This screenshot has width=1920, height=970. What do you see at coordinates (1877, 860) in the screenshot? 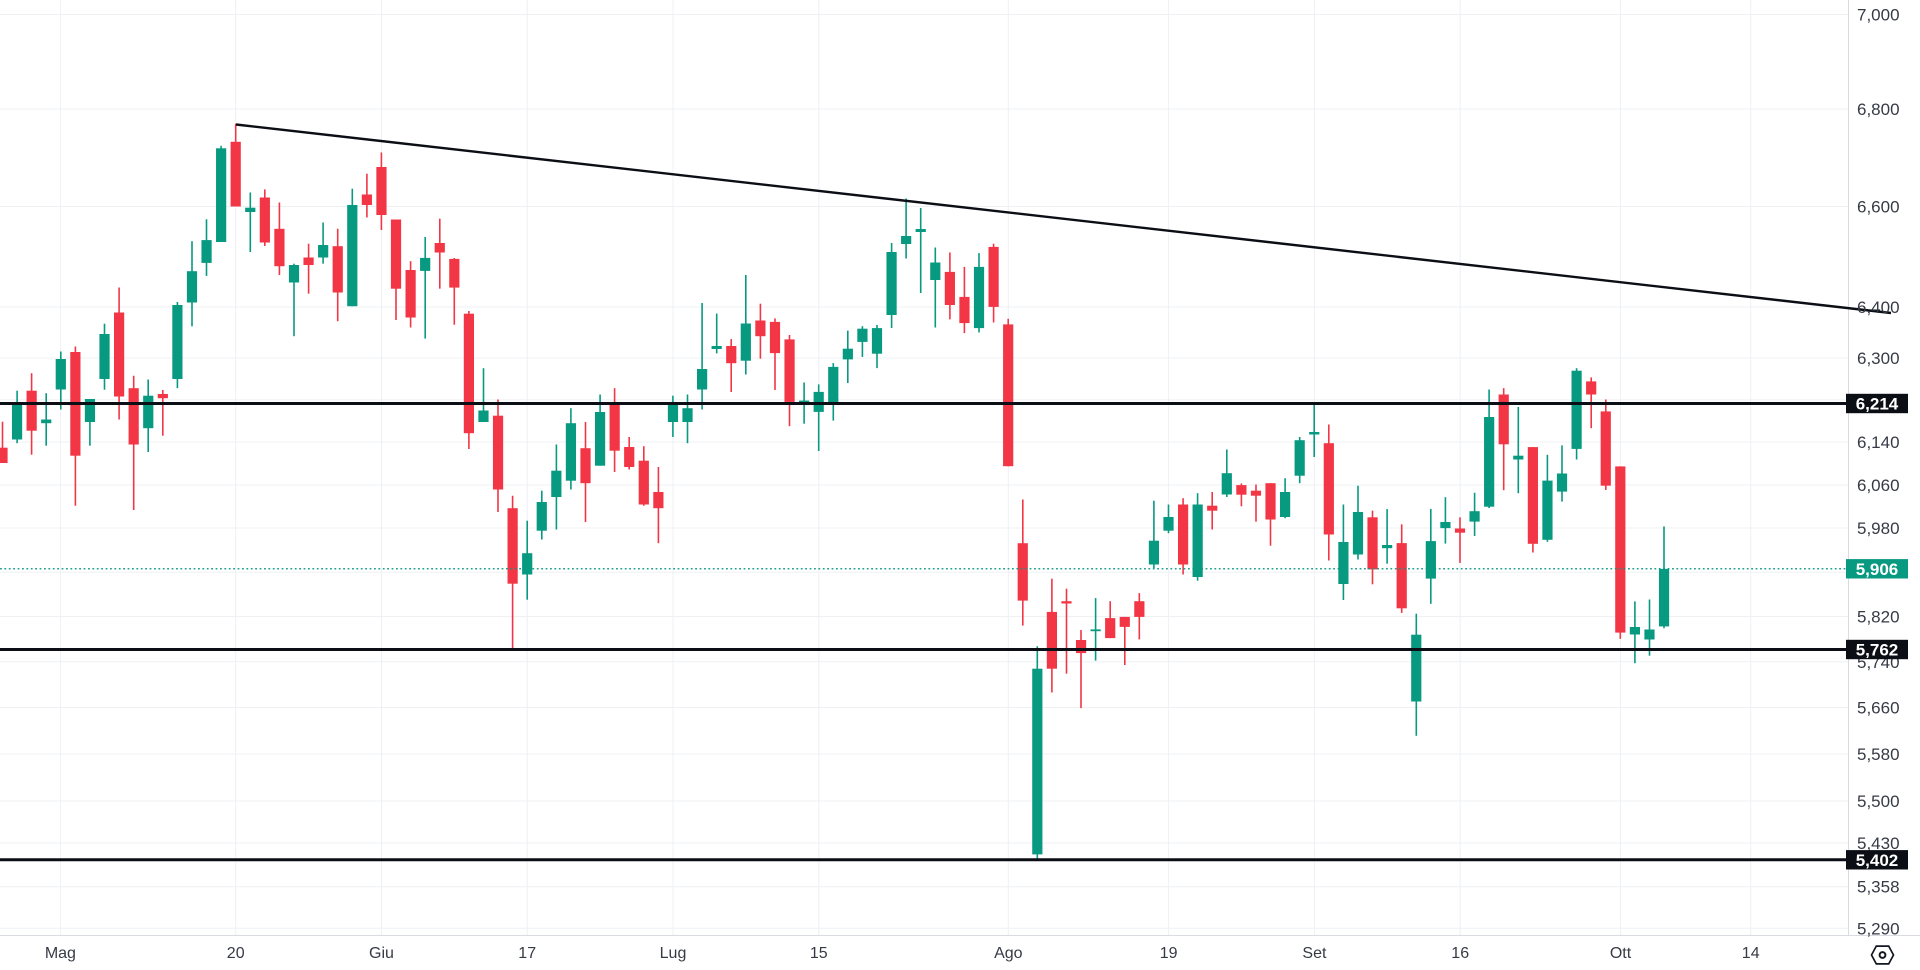
I see `svg-text: 5,402` at bounding box center [1877, 860].